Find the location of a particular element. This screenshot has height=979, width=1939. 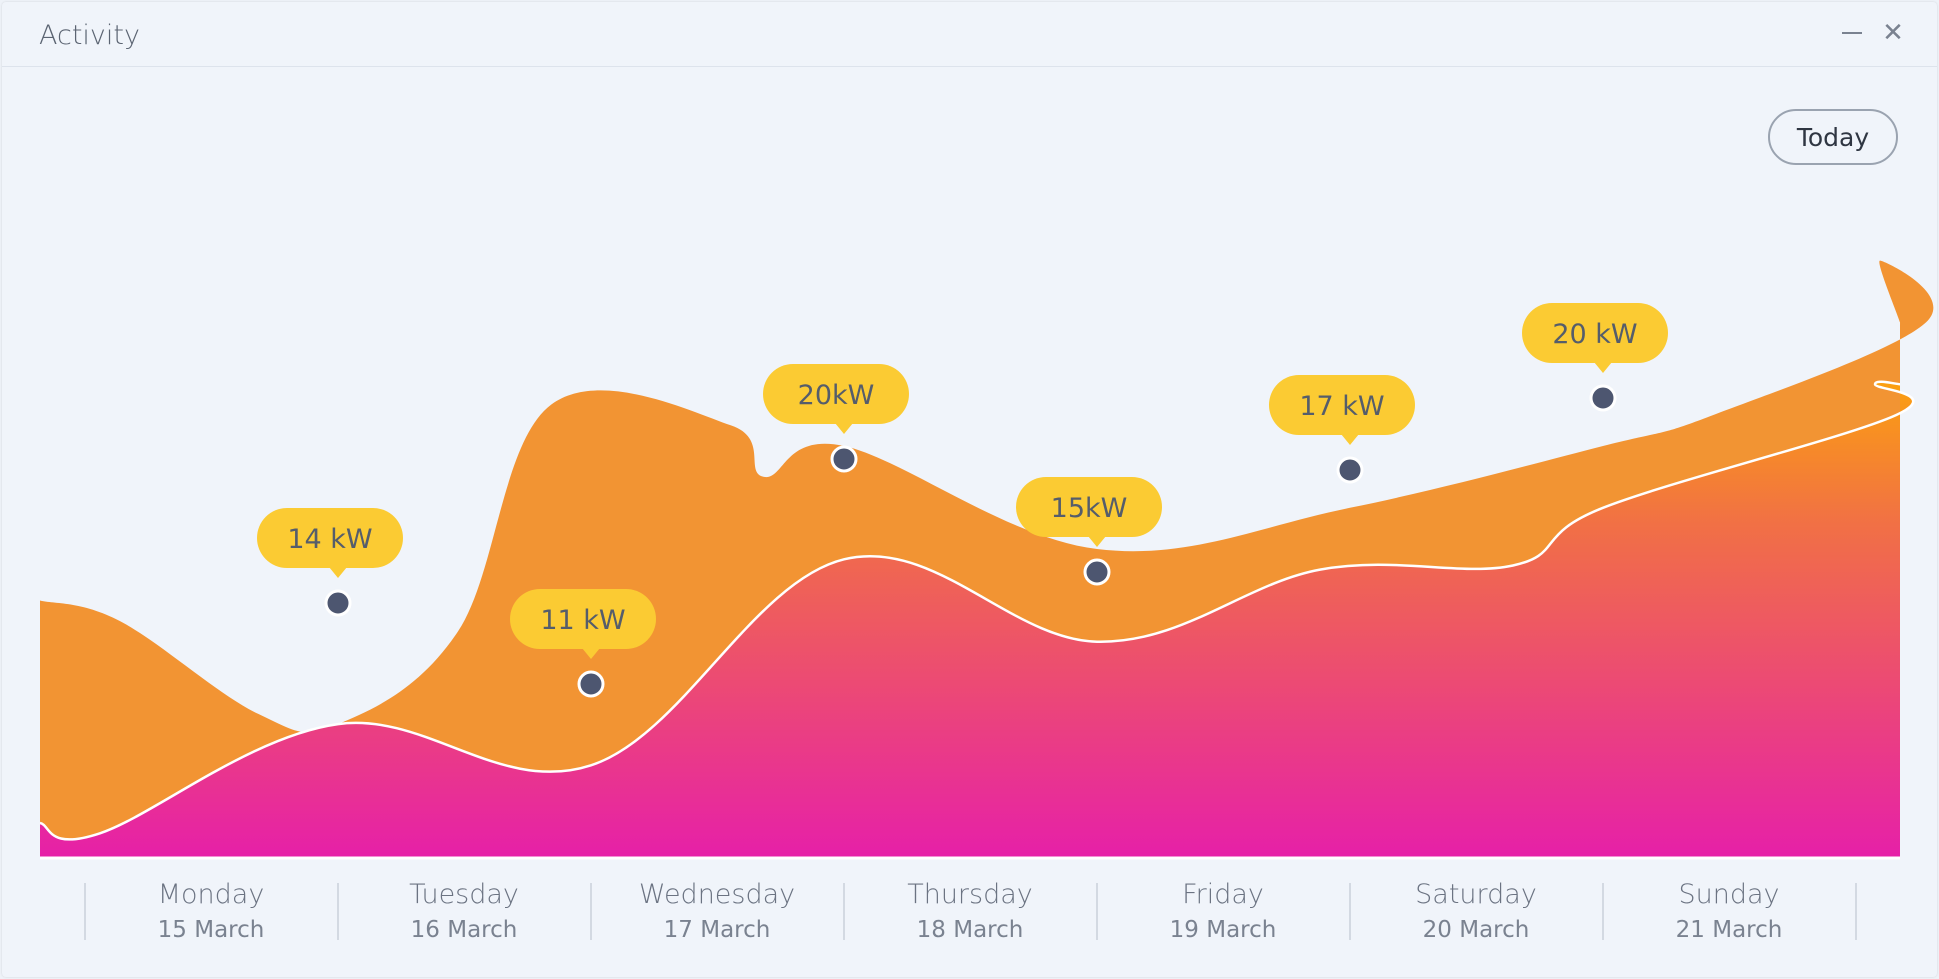

data-label-text: 20kW is located at coordinates (836, 395).